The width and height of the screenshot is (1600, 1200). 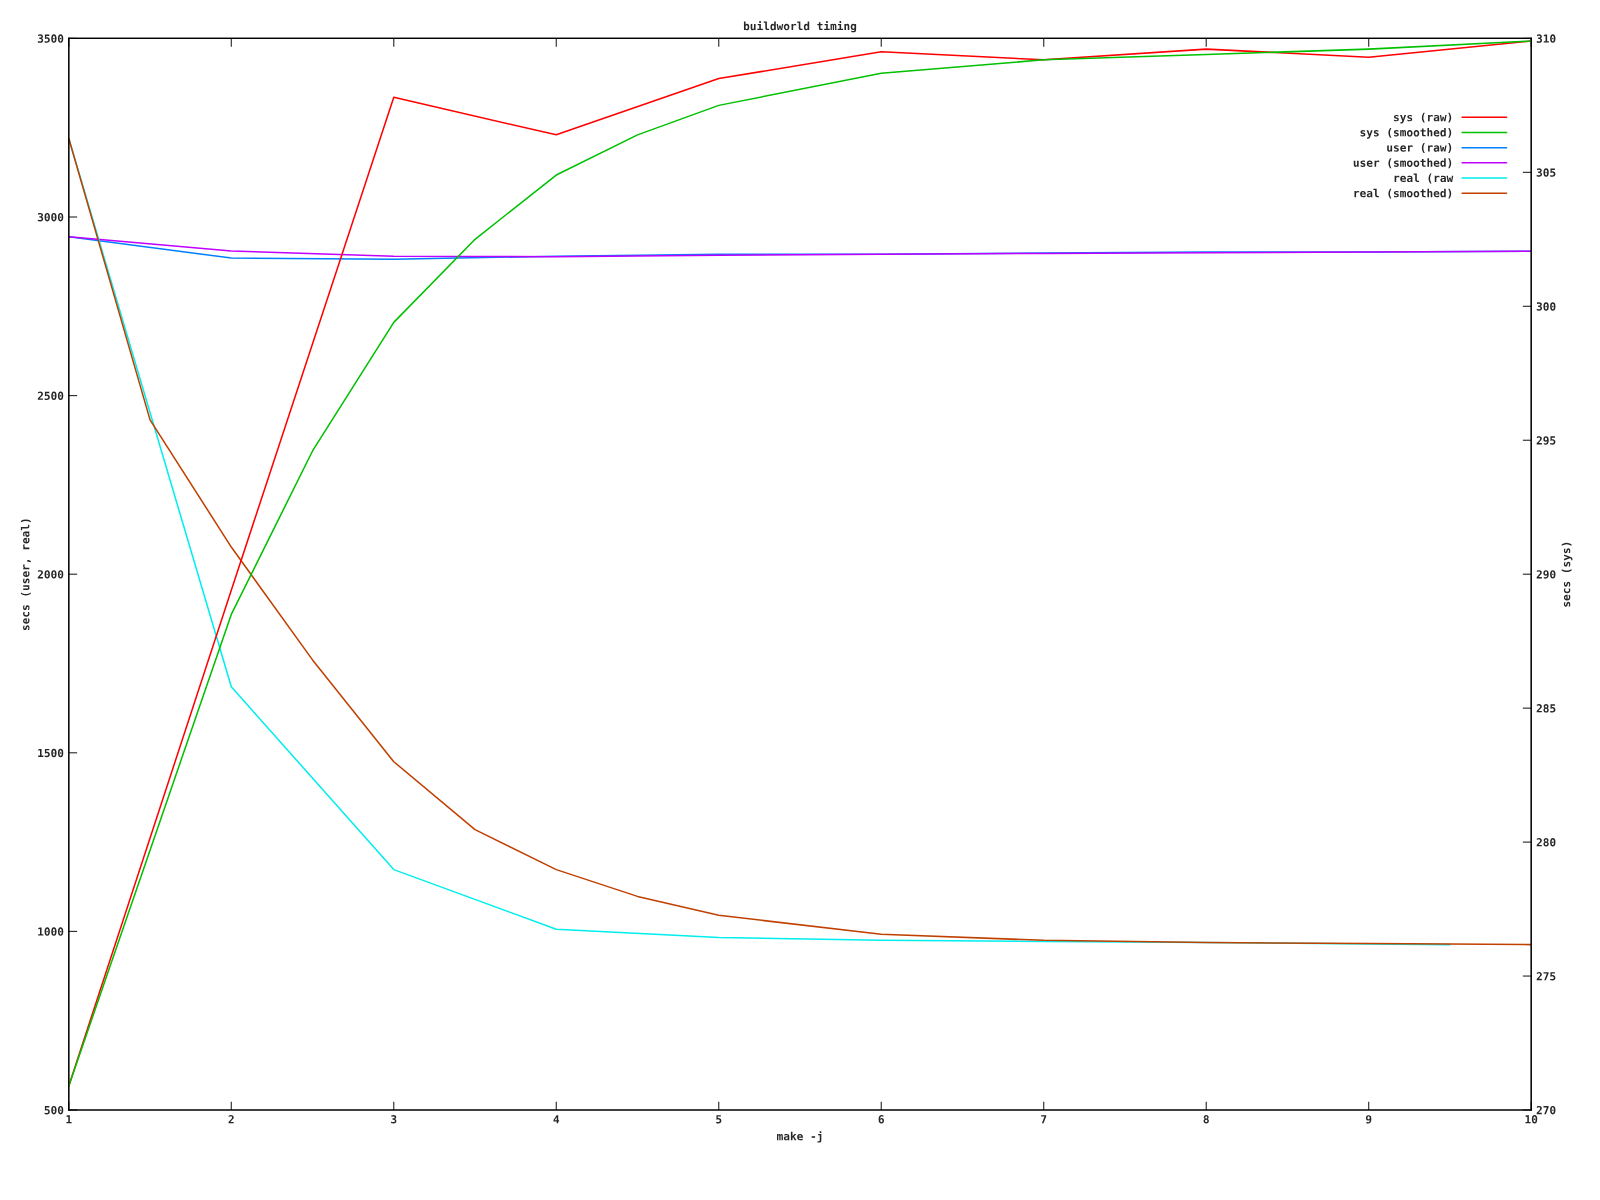 What do you see at coordinates (1546, 842) in the screenshot?
I see `y2-tick-label: 280` at bounding box center [1546, 842].